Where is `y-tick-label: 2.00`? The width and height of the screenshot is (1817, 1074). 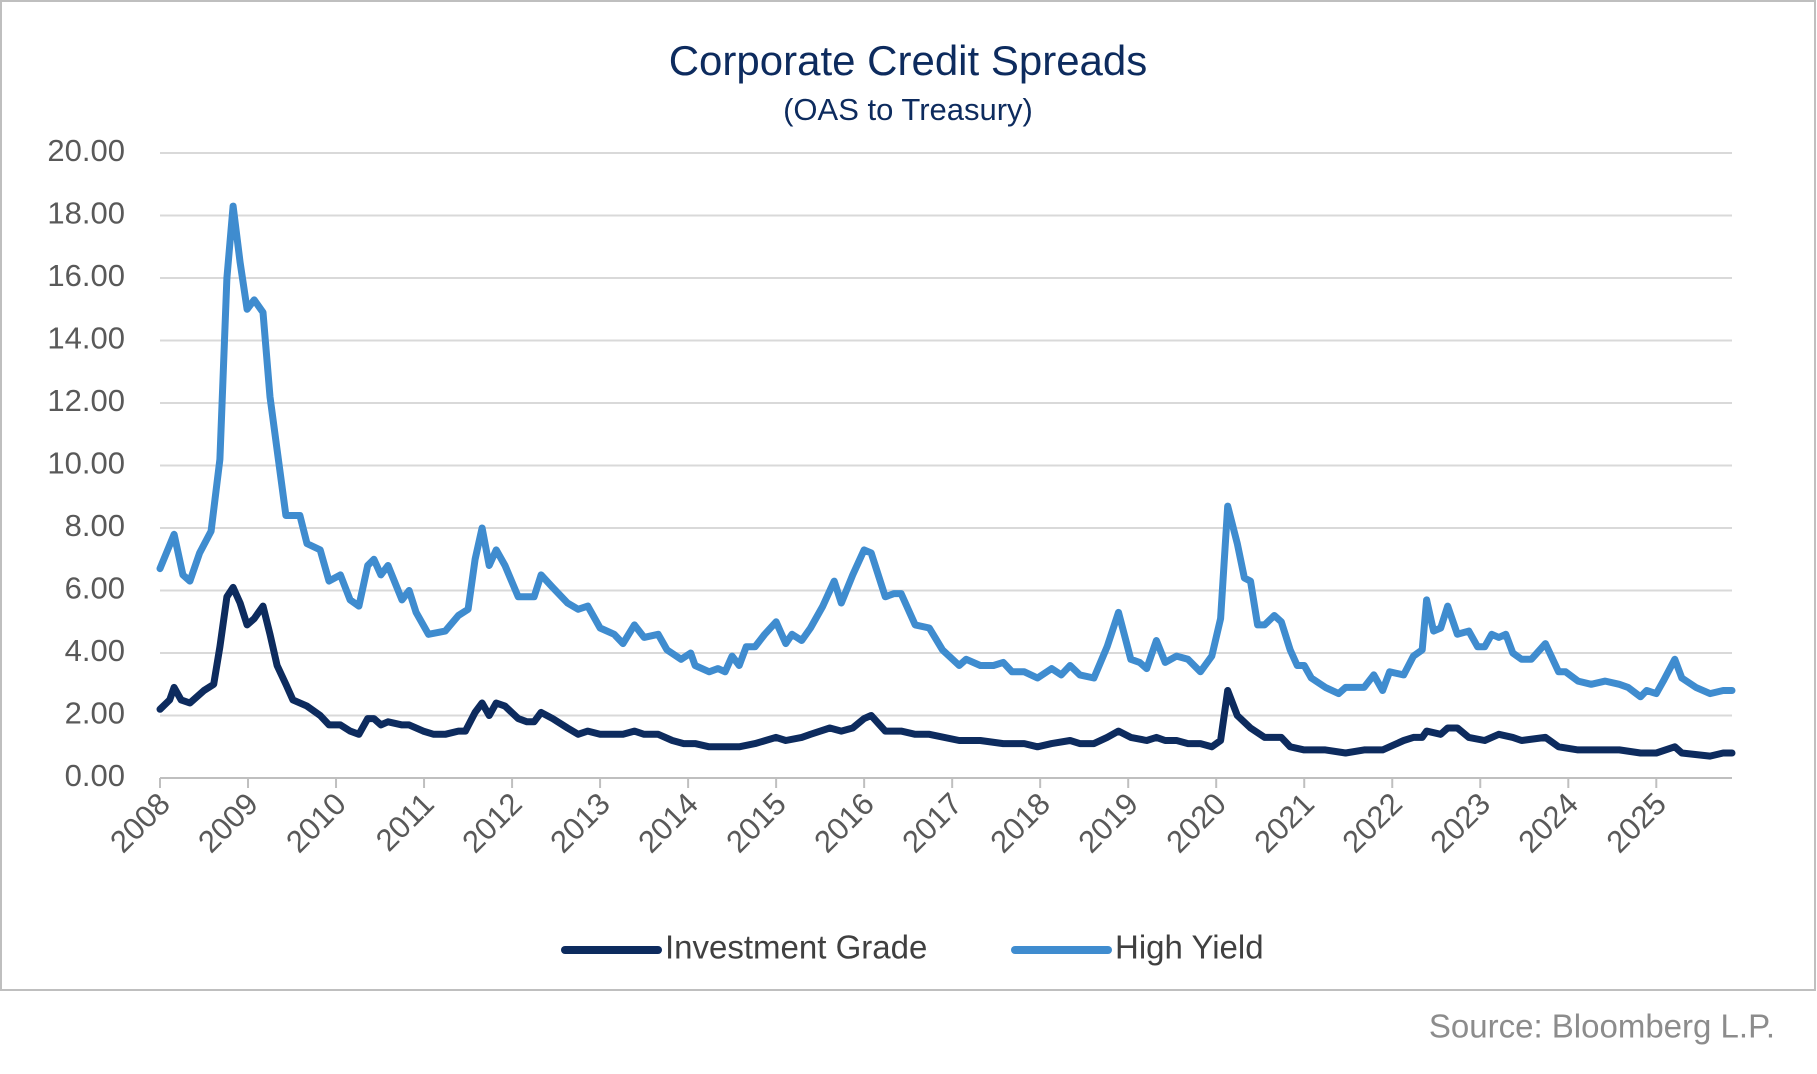 y-tick-label: 2.00 is located at coordinates (95, 713).